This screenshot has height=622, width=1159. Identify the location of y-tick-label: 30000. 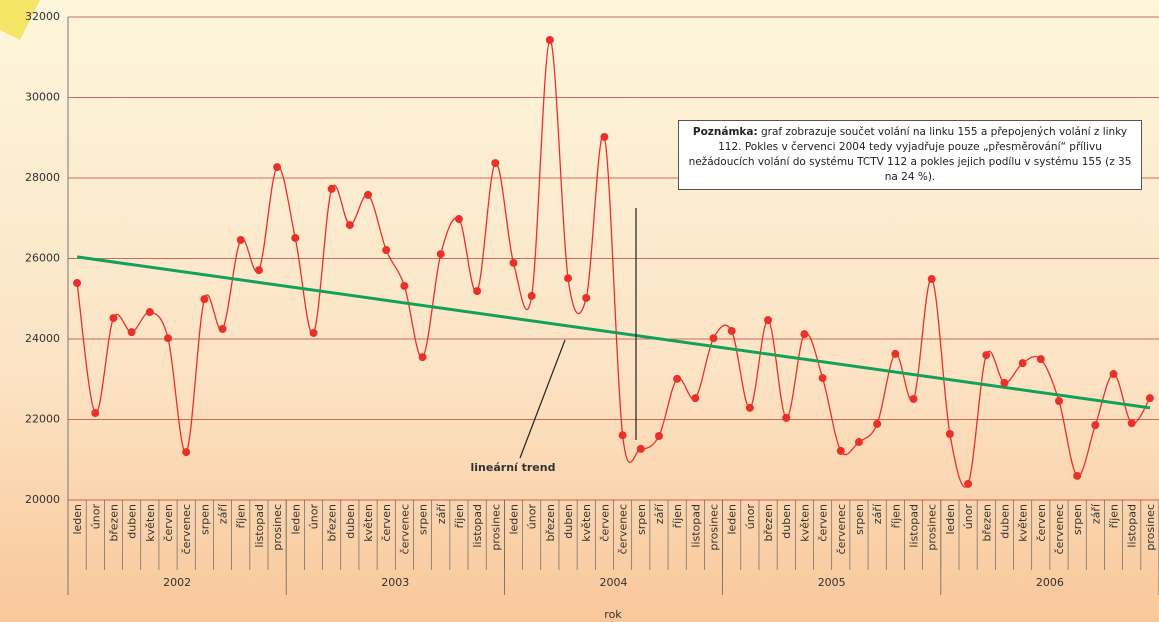
(42, 97).